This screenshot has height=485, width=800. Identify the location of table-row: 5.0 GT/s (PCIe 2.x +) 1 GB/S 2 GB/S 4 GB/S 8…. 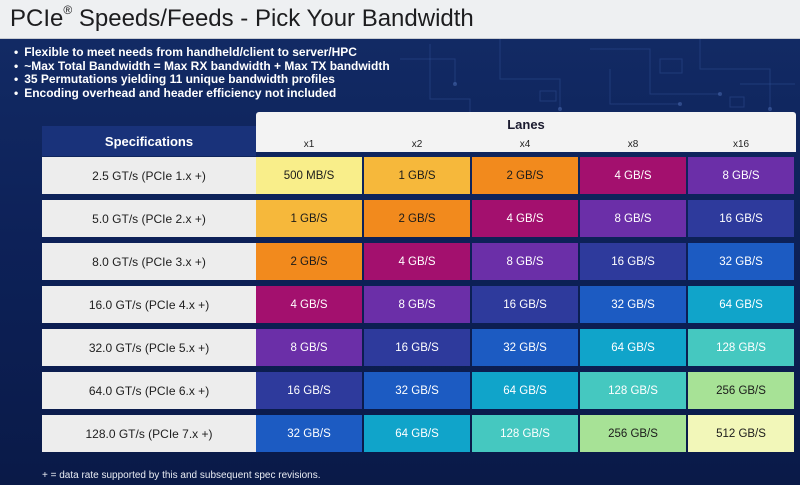
(419, 218).